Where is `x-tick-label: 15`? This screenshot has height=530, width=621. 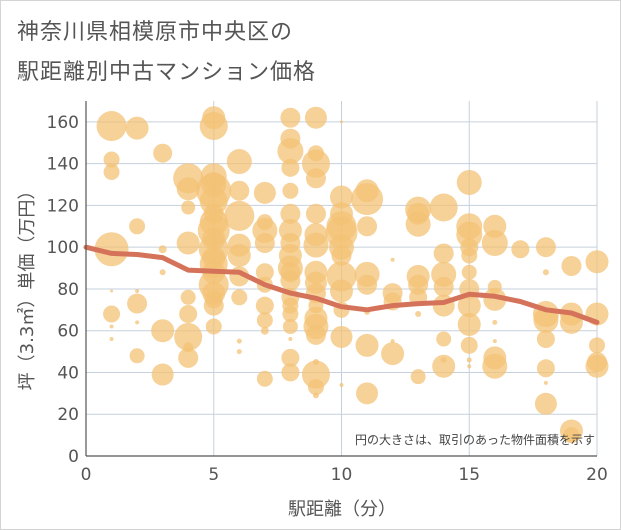
x-tick-label: 15 is located at coordinates (469, 475).